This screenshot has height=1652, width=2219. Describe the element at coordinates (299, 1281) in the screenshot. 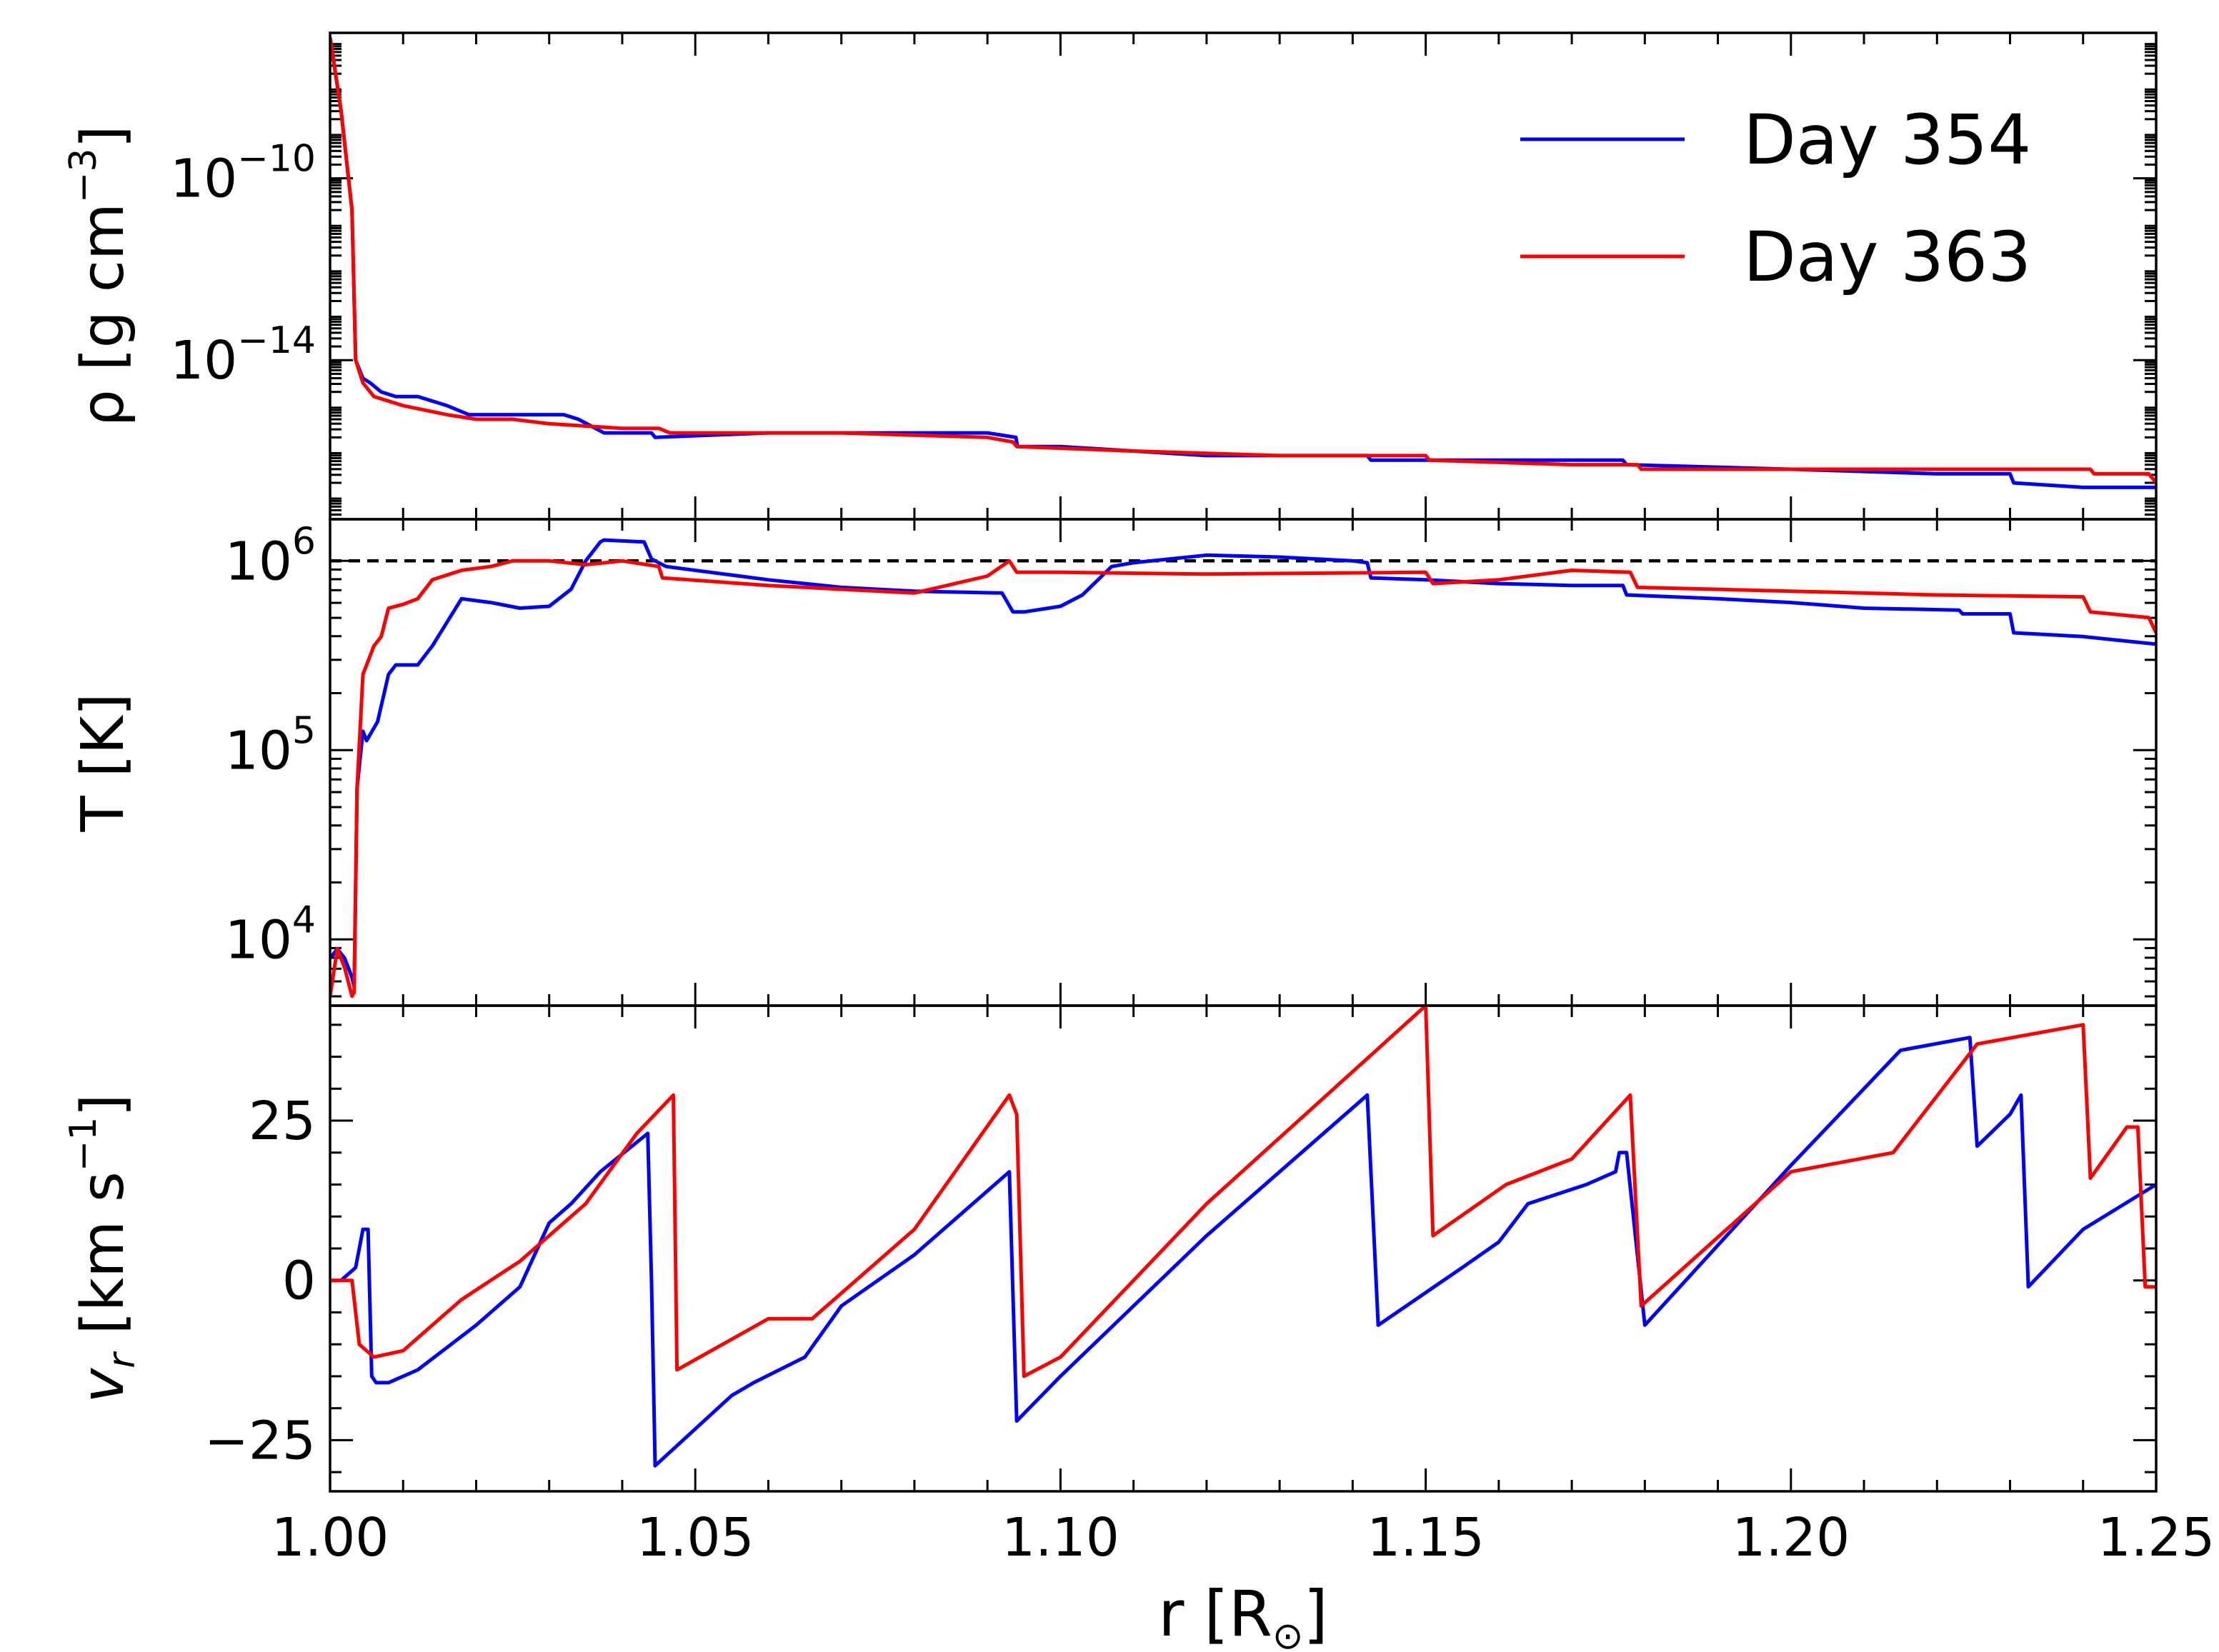

I see `y-tick-label: 0` at that location.